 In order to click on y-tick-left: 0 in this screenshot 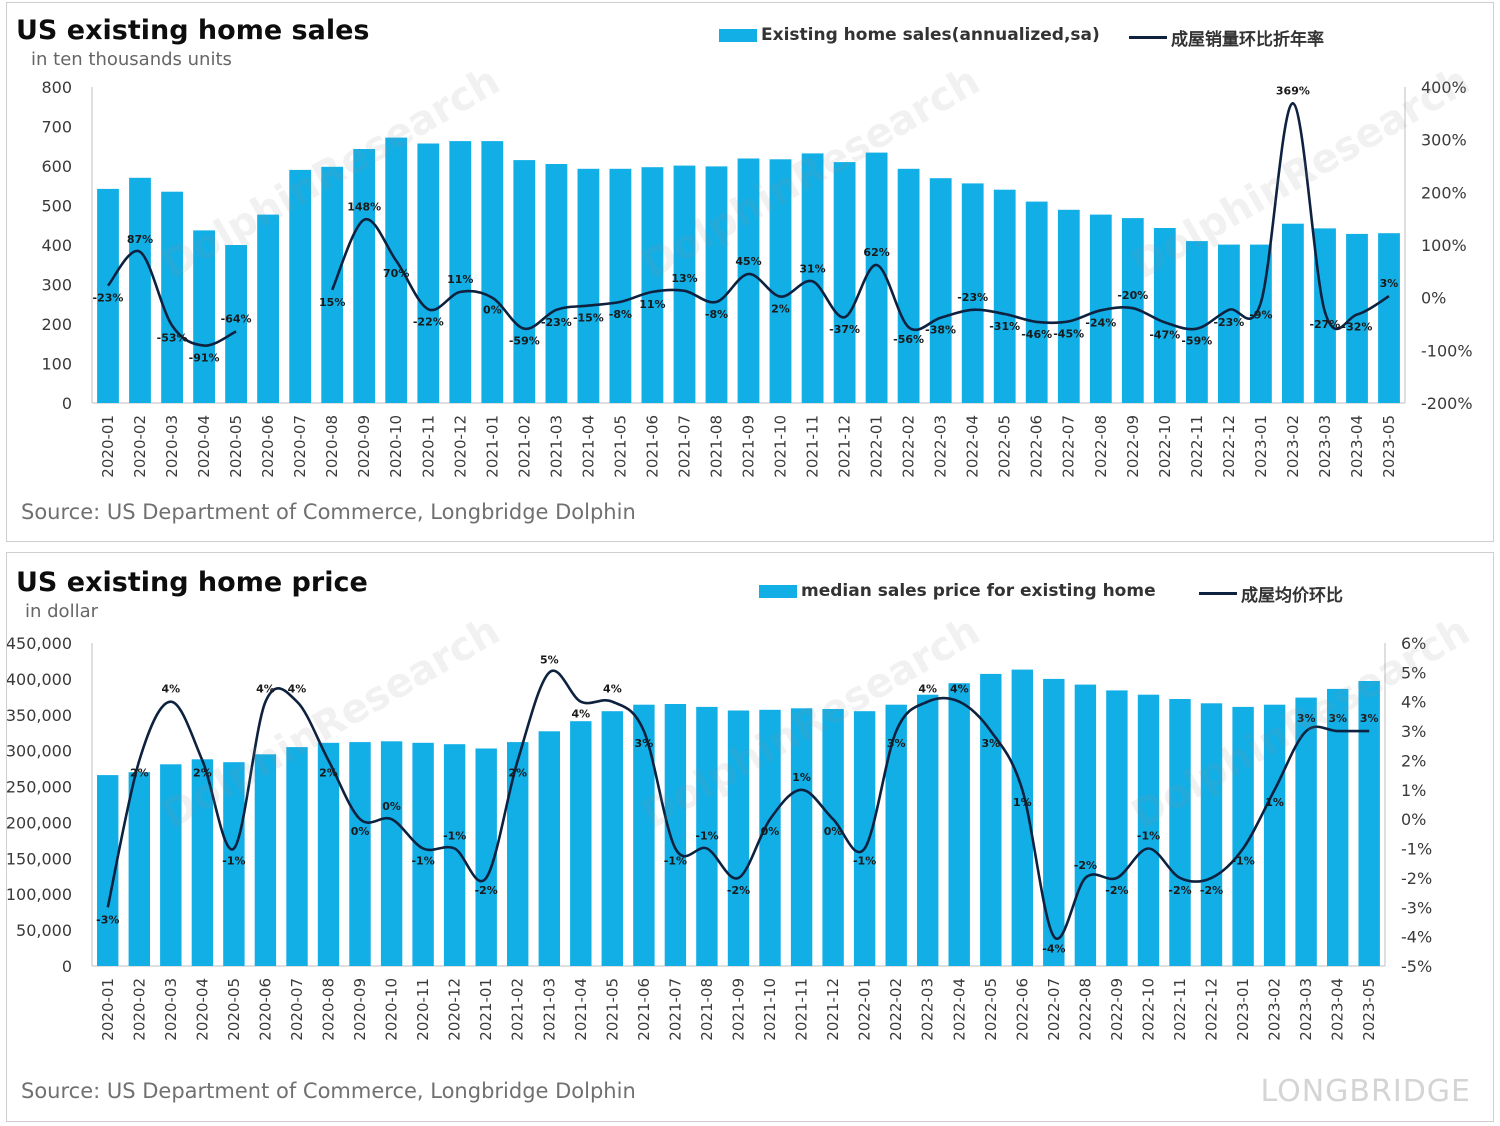, I will do `click(67, 403)`.